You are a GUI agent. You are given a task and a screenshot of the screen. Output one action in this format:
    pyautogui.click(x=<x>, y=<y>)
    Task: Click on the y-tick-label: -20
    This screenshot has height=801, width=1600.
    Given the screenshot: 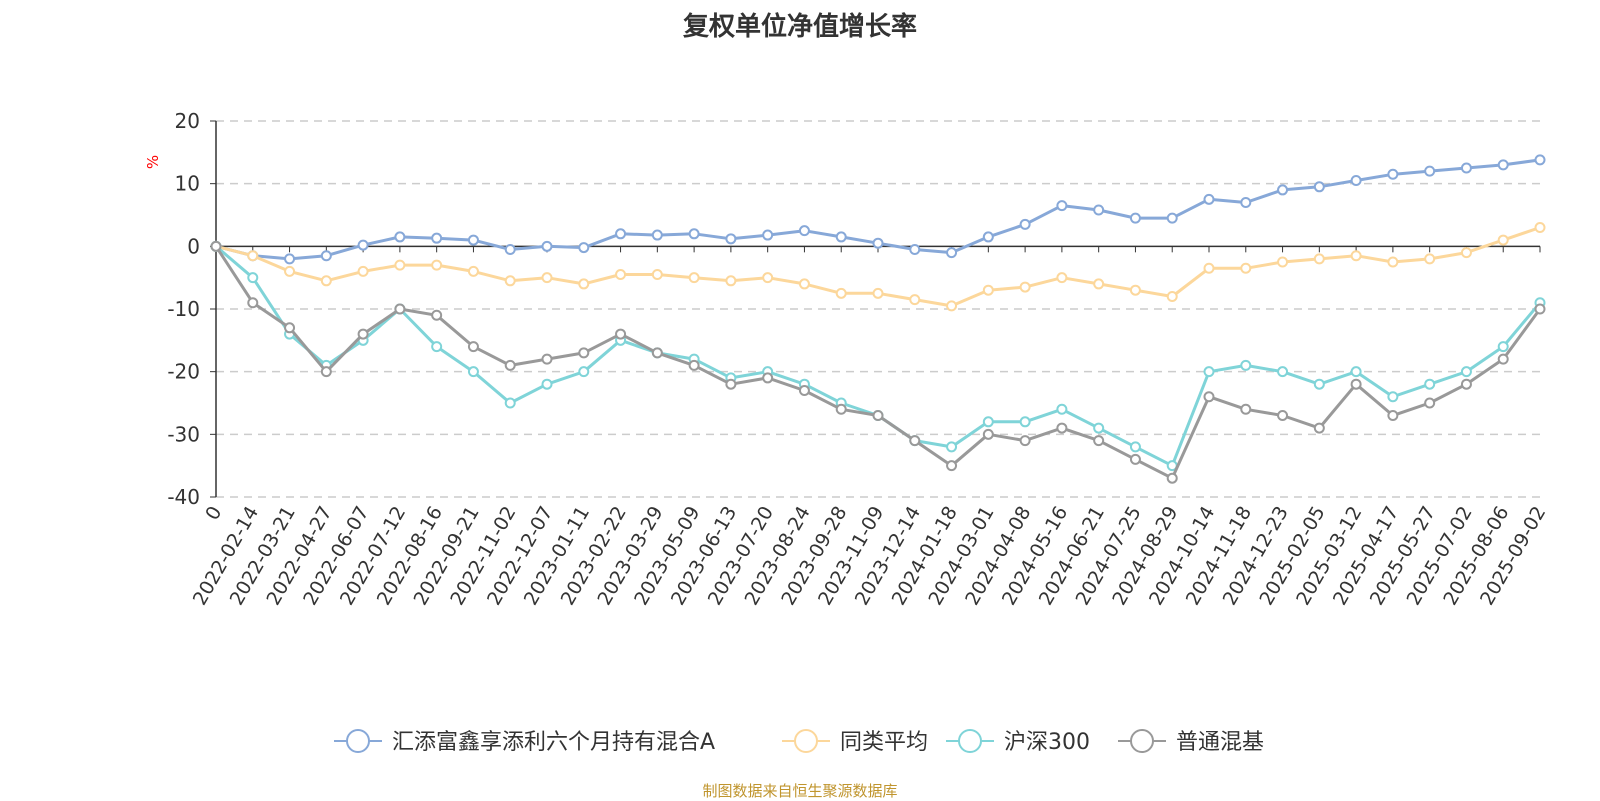 What is the action you would take?
    pyautogui.click(x=183, y=372)
    